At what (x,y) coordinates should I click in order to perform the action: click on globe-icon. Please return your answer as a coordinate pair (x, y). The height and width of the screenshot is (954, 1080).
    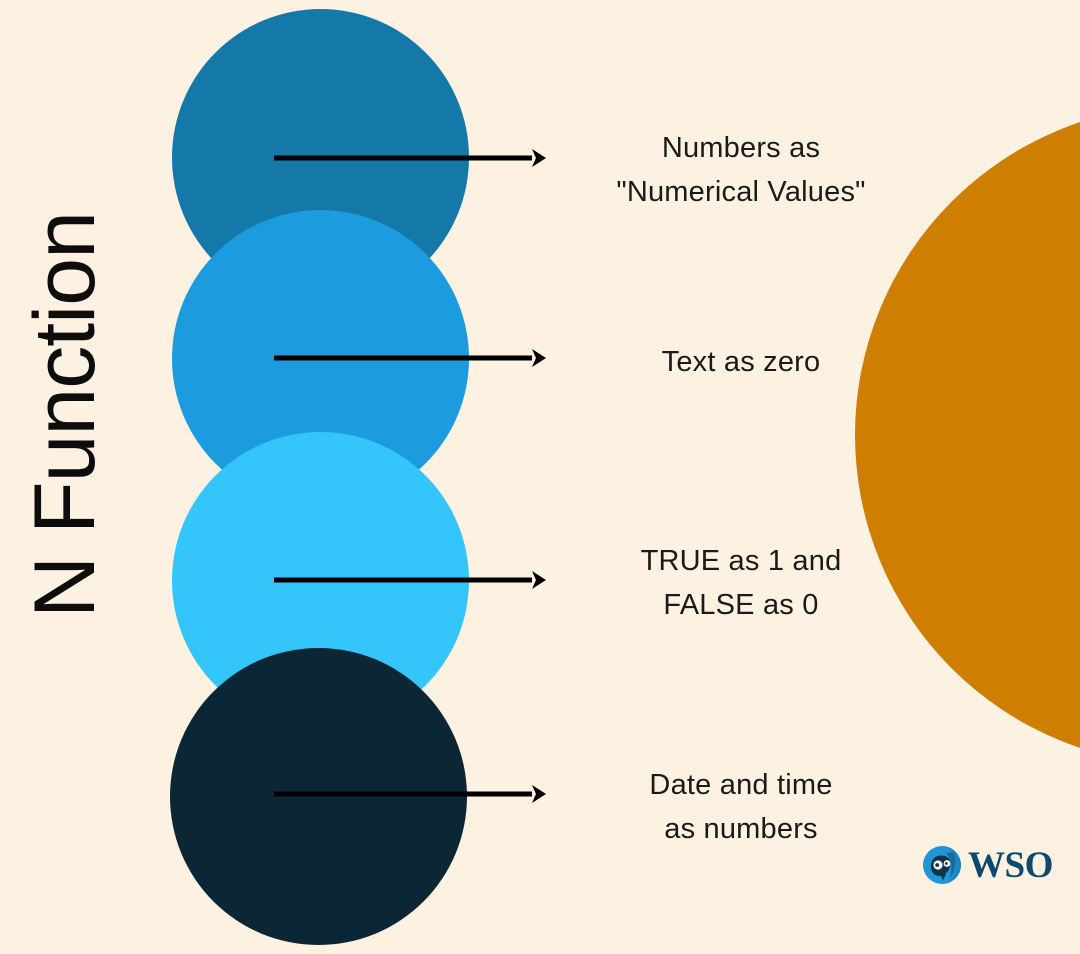
    Looking at the image, I should click on (942, 865).